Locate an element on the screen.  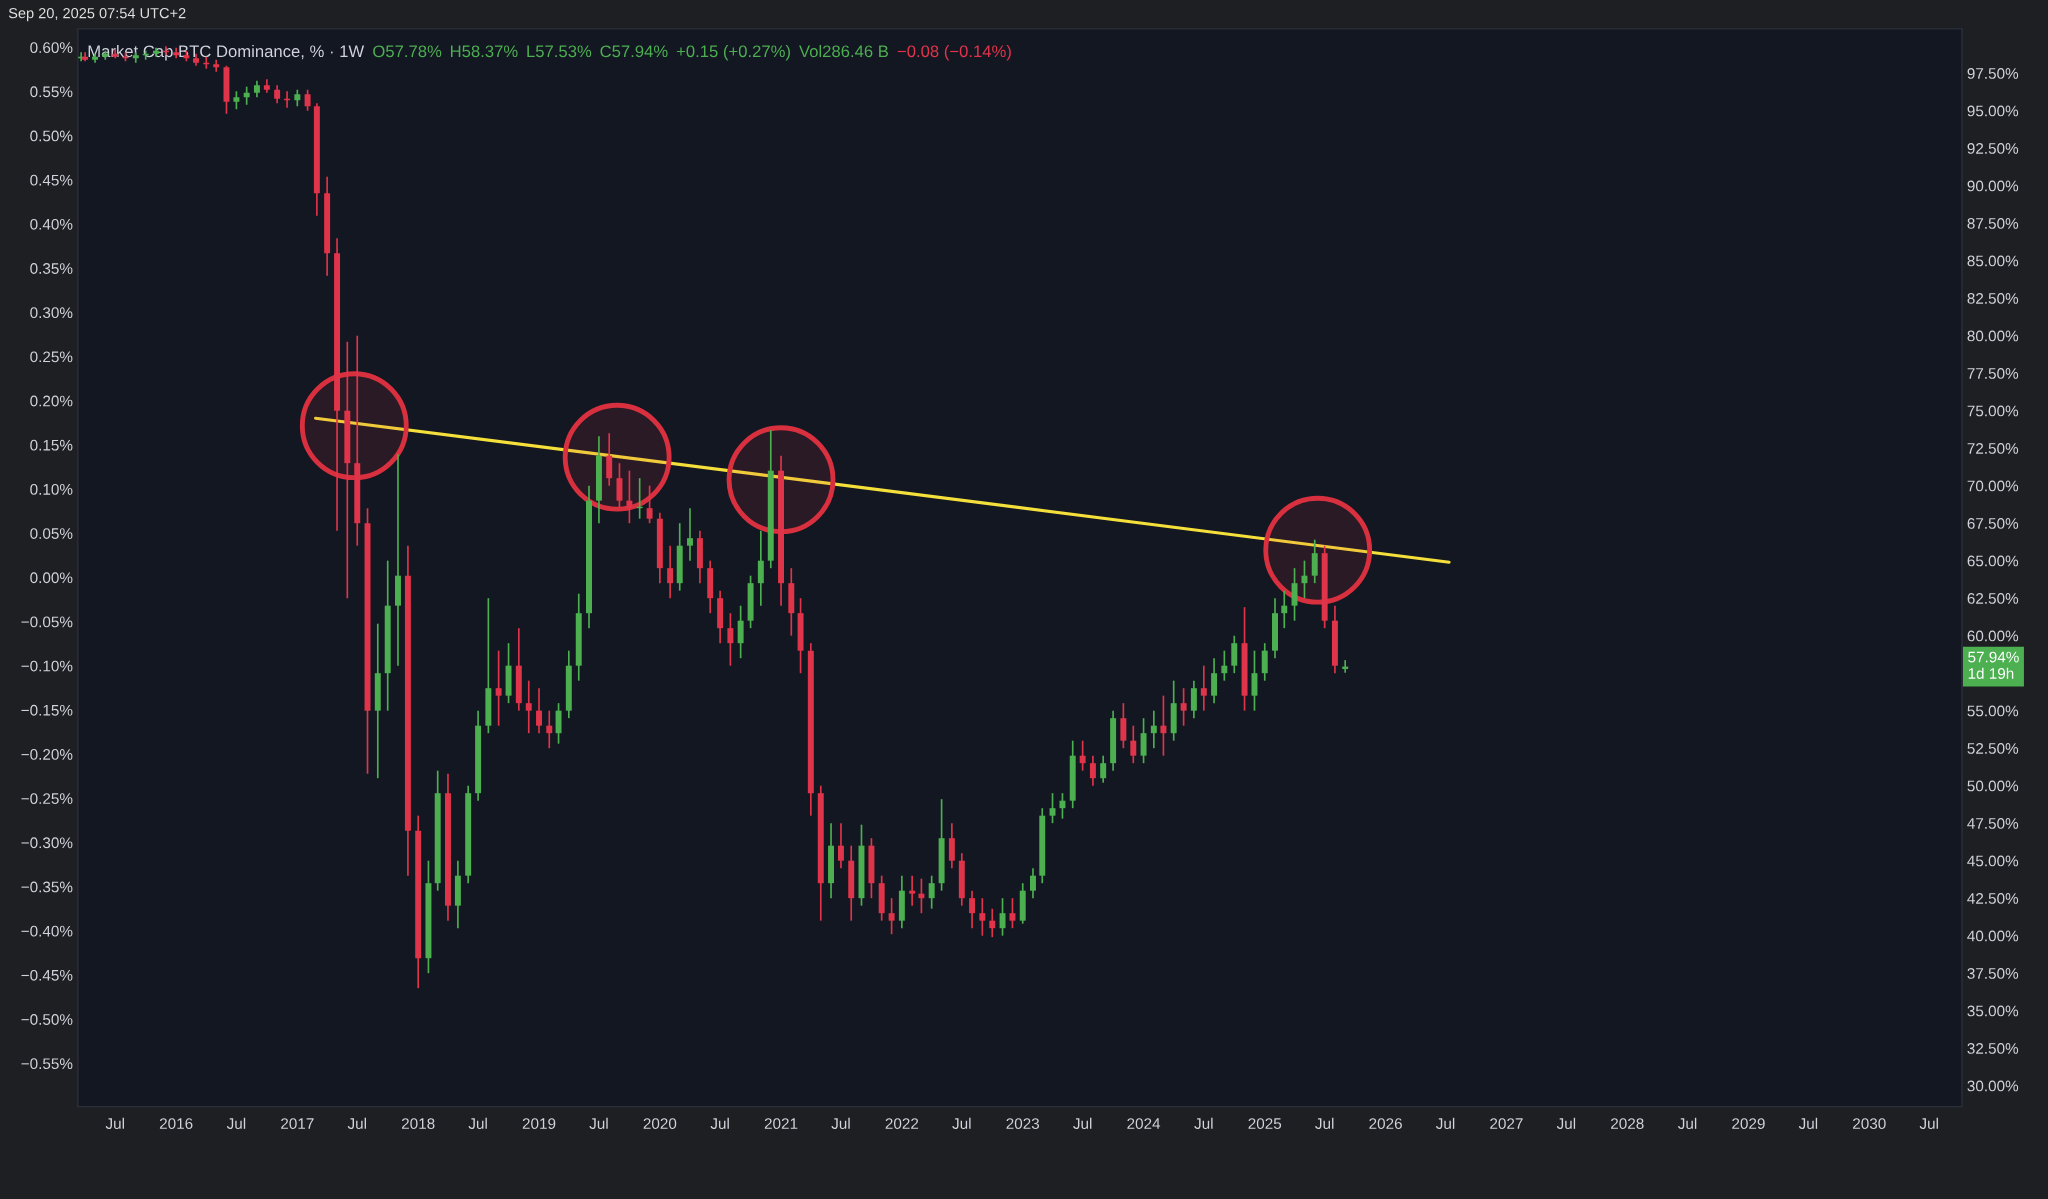
y2-tick-label: 72.50% is located at coordinates (1993, 448).